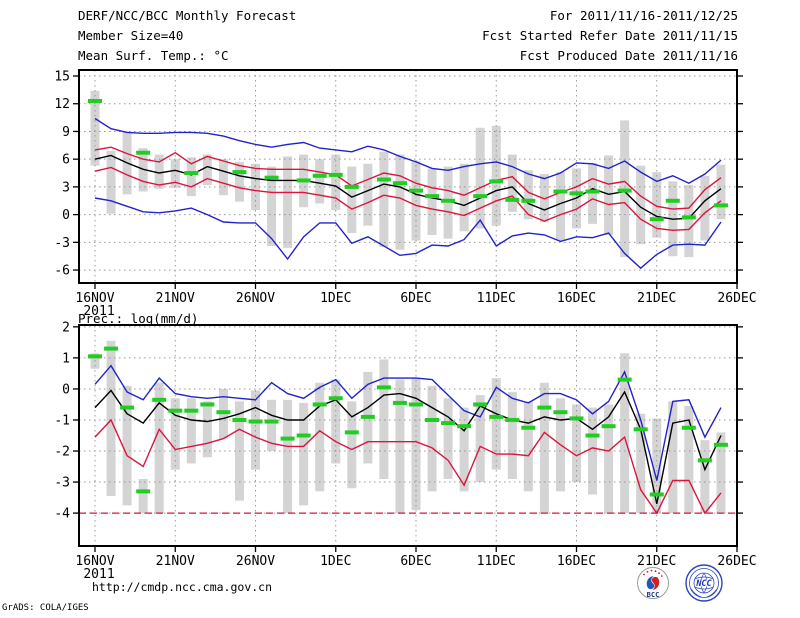 This screenshot has width=800, height=618. I want to click on x-tick-label: 16DEC, so click(576, 298).